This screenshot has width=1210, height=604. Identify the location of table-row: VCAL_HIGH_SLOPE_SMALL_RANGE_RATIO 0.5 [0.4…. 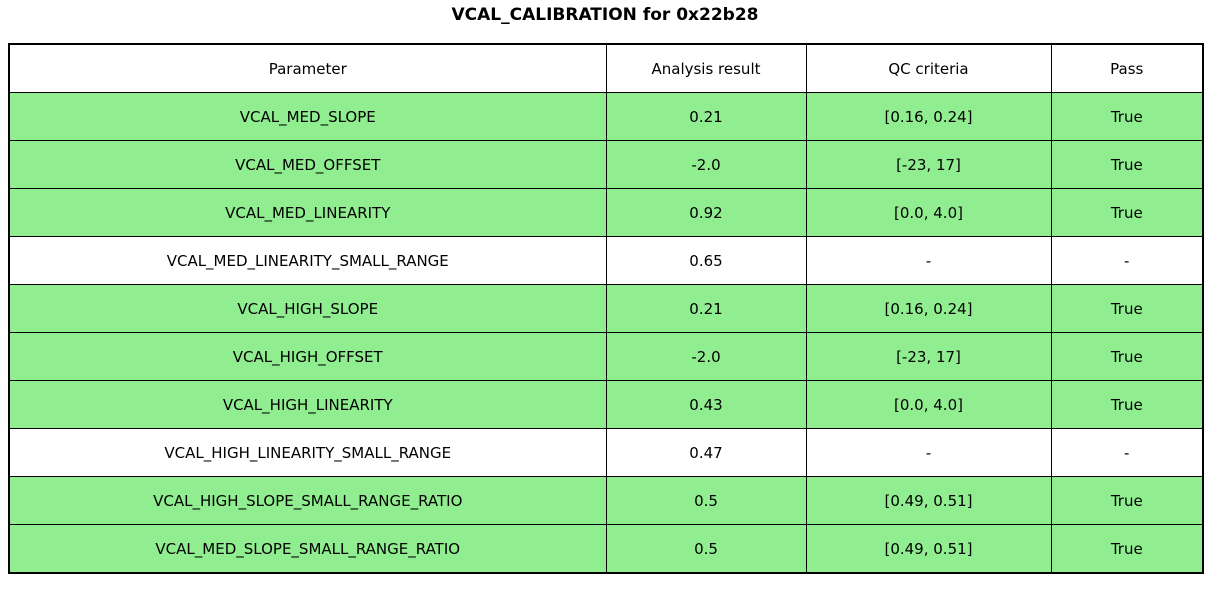
(606, 500).